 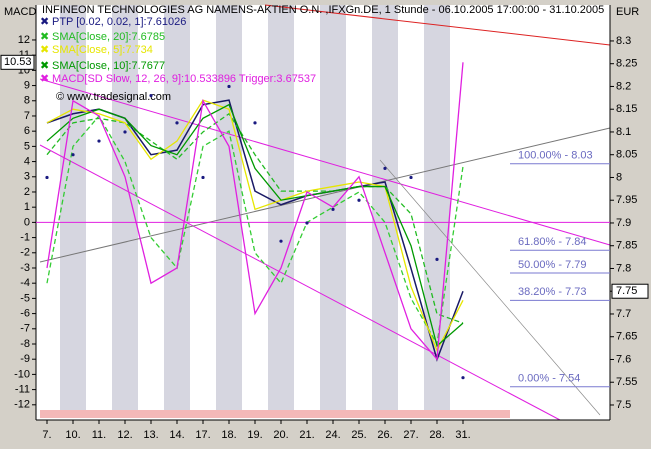 I want to click on y2-axis-label: EUR, so click(x=627, y=12).